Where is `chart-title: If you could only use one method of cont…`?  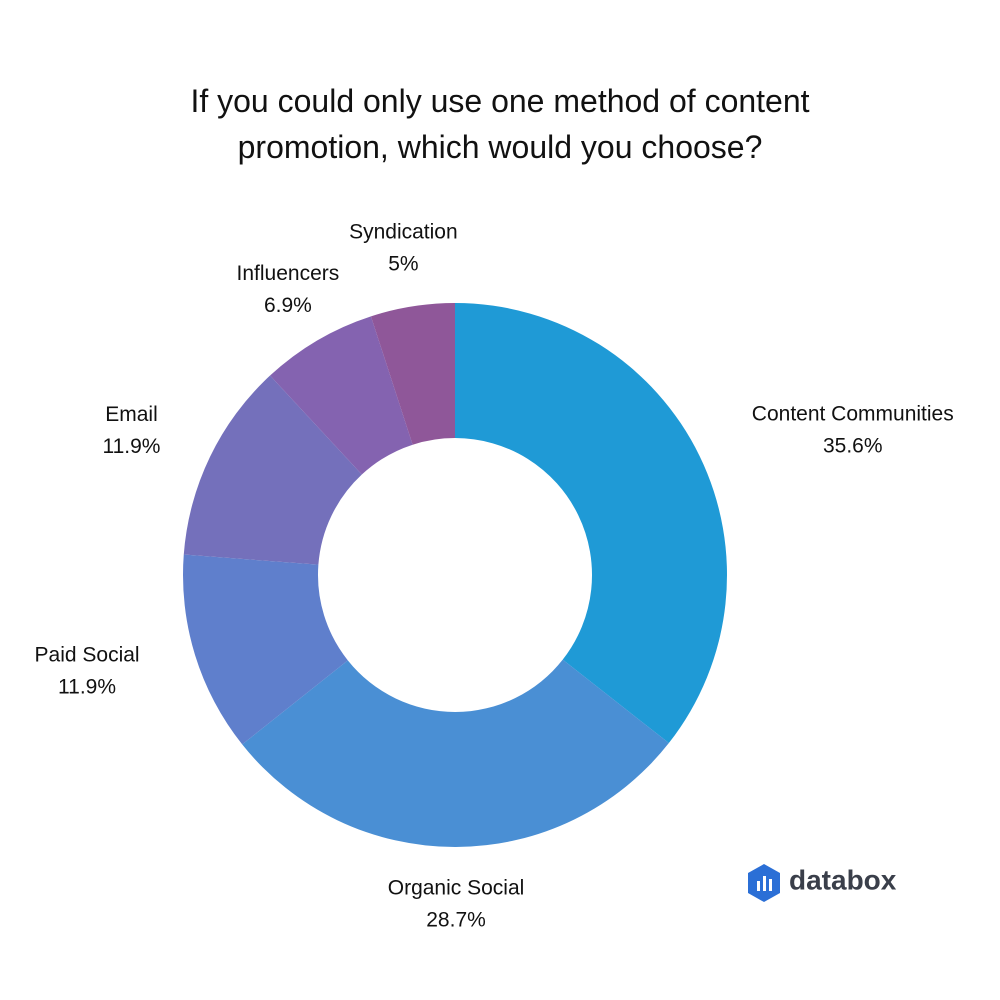 chart-title: If you could only use one method of cont… is located at coordinates (500, 124).